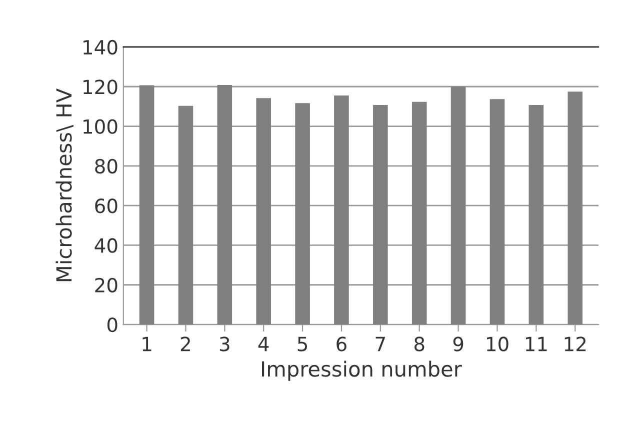 The width and height of the screenshot is (617, 427). Describe the element at coordinates (101, 126) in the screenshot. I see `y-tick-label: 100` at that location.